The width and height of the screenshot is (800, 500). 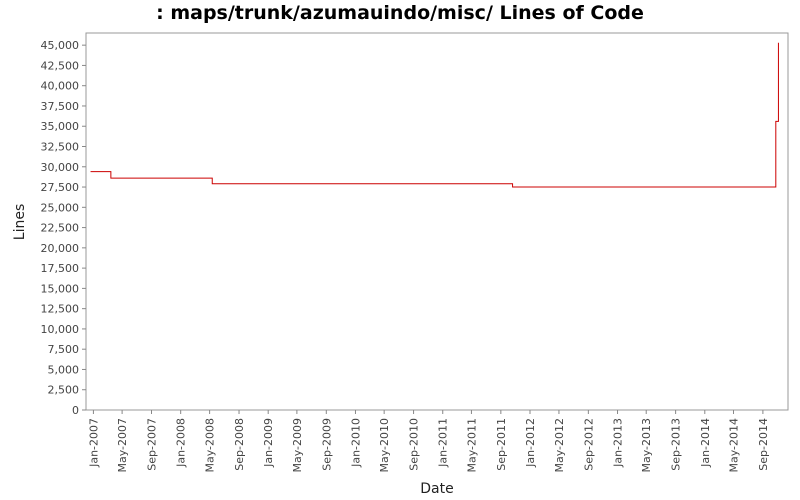 I want to click on x-tick-label: Sep-2008, so click(x=239, y=444).